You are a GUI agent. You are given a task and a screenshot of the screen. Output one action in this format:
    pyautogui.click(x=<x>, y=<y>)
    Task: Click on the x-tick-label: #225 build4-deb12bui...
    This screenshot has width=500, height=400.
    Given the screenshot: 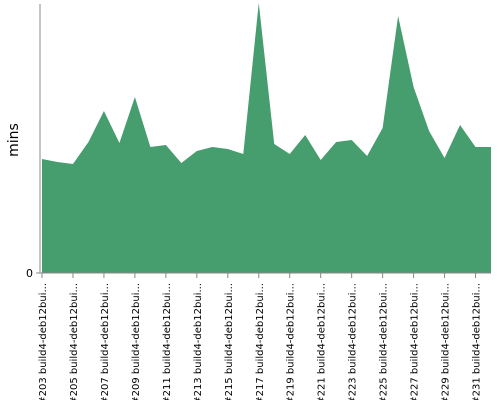 What is the action you would take?
    pyautogui.click(x=384, y=341)
    